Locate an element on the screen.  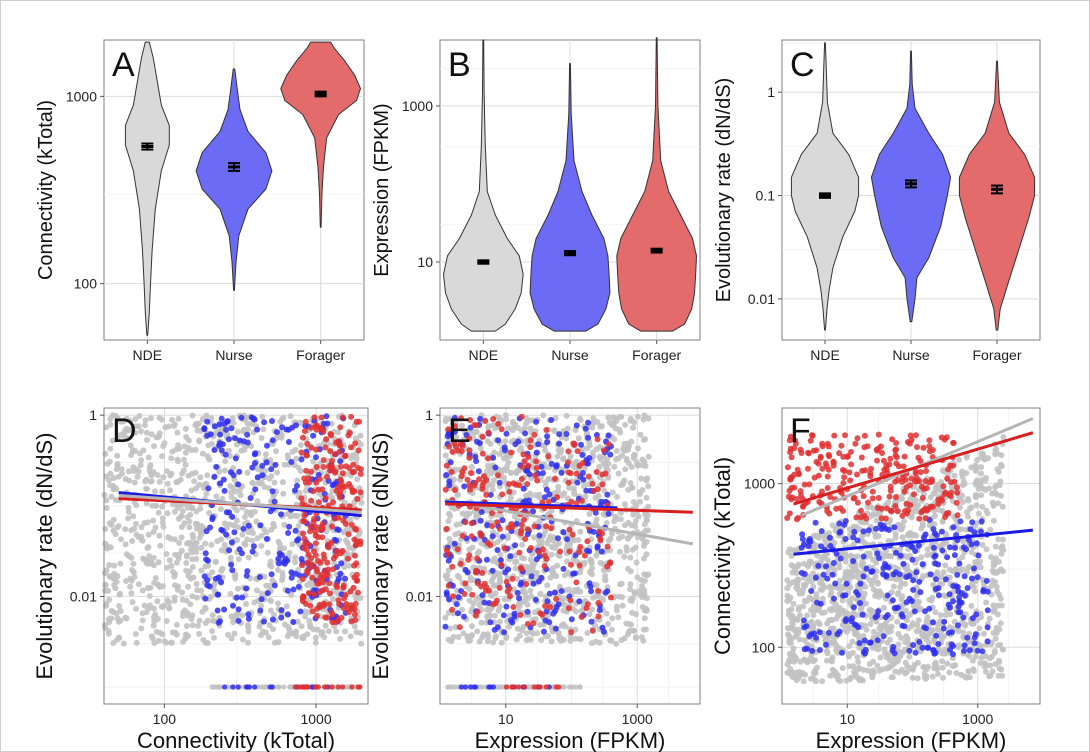
x-axis-label: Connectivity (kTotal) is located at coordinates (236, 740).